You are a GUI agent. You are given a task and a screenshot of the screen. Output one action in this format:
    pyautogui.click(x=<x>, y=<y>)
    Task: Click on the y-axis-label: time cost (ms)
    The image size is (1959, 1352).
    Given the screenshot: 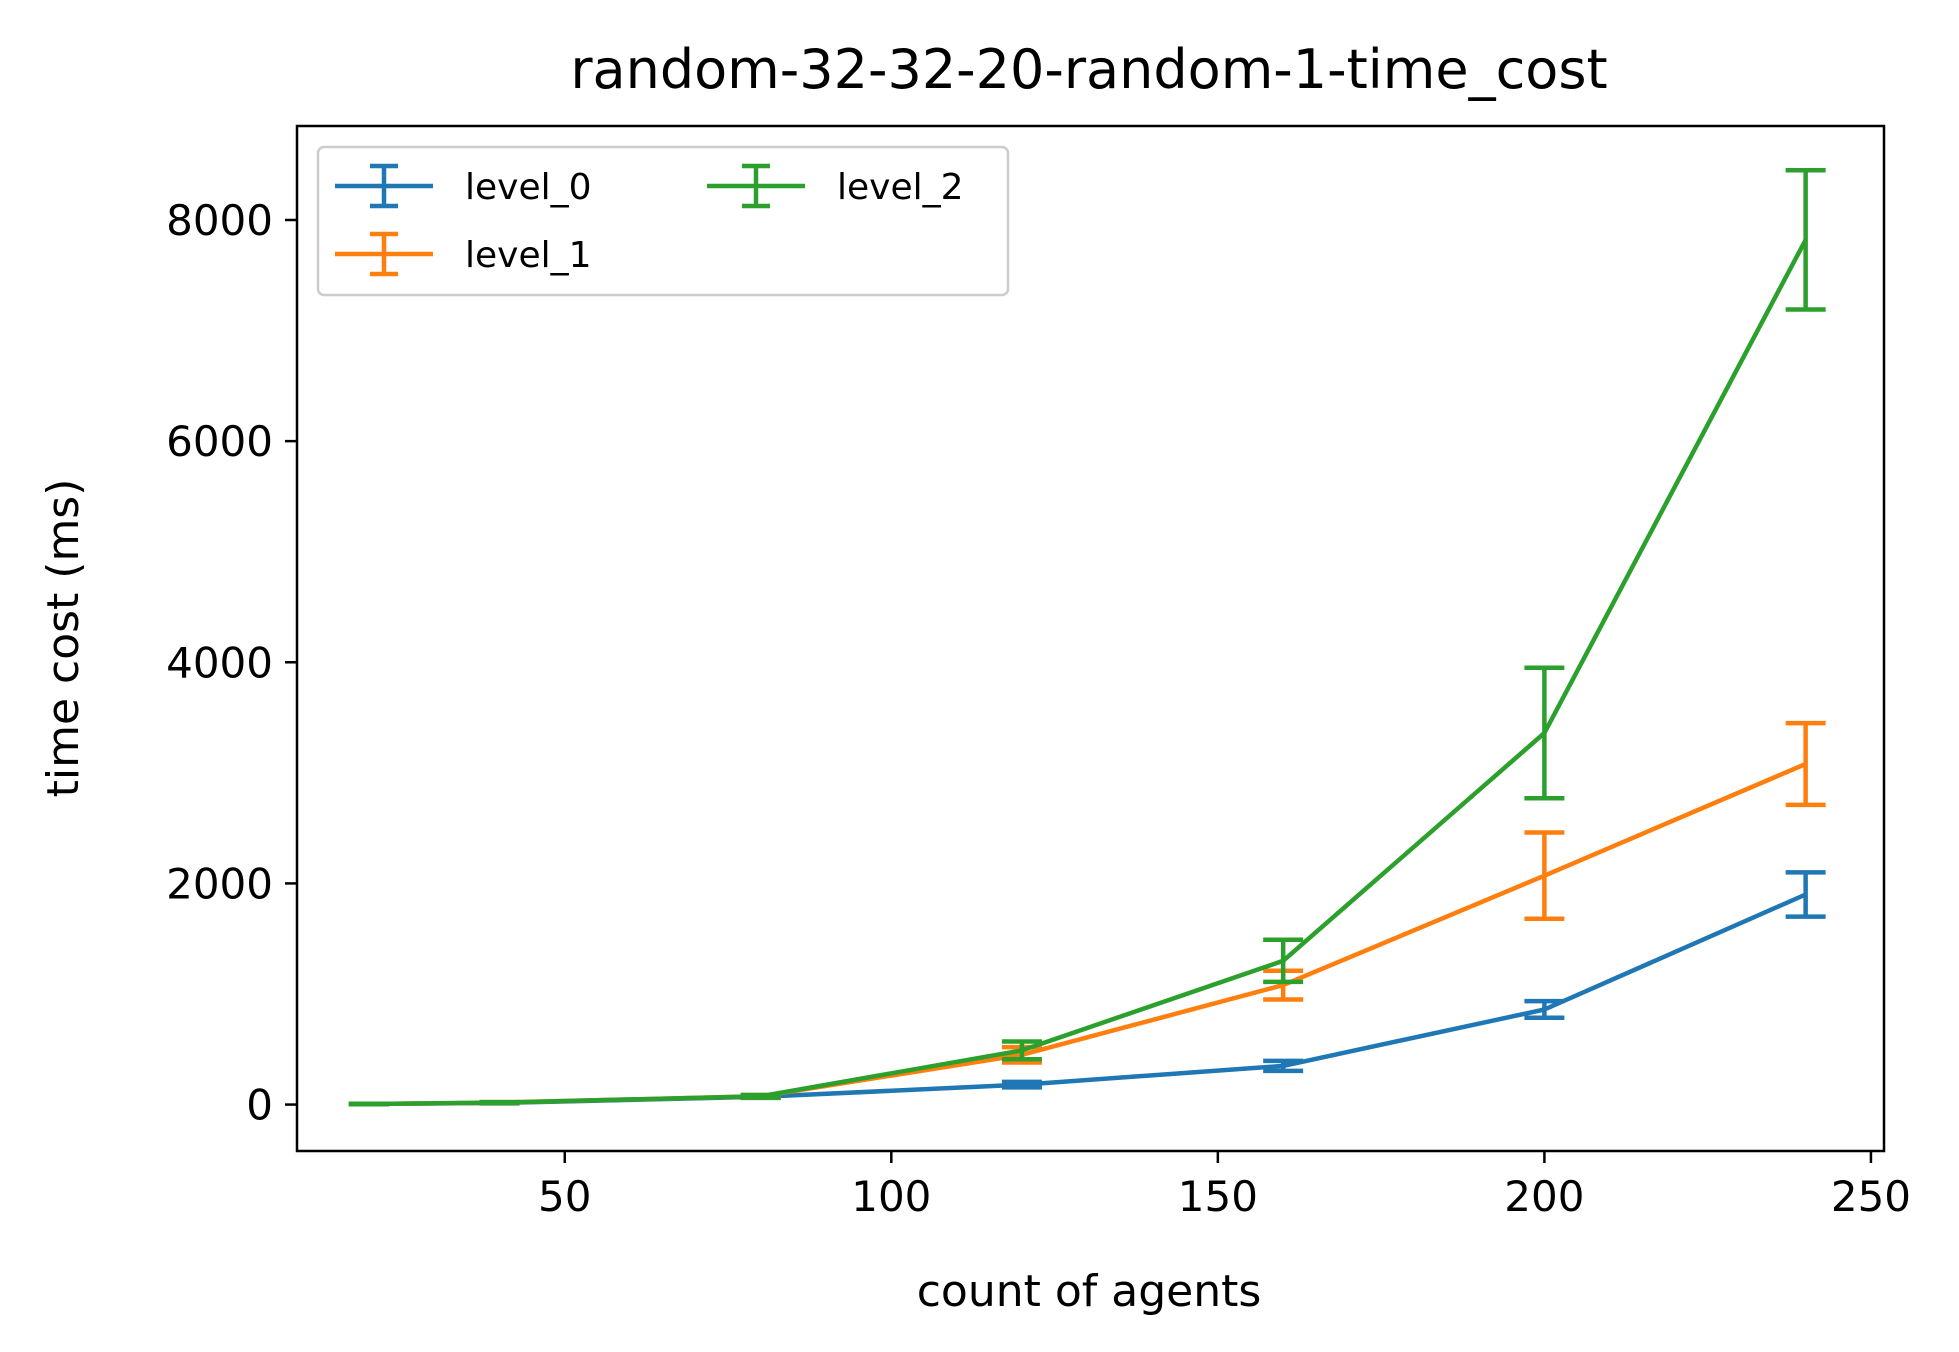 What is the action you would take?
    pyautogui.click(x=63, y=638)
    